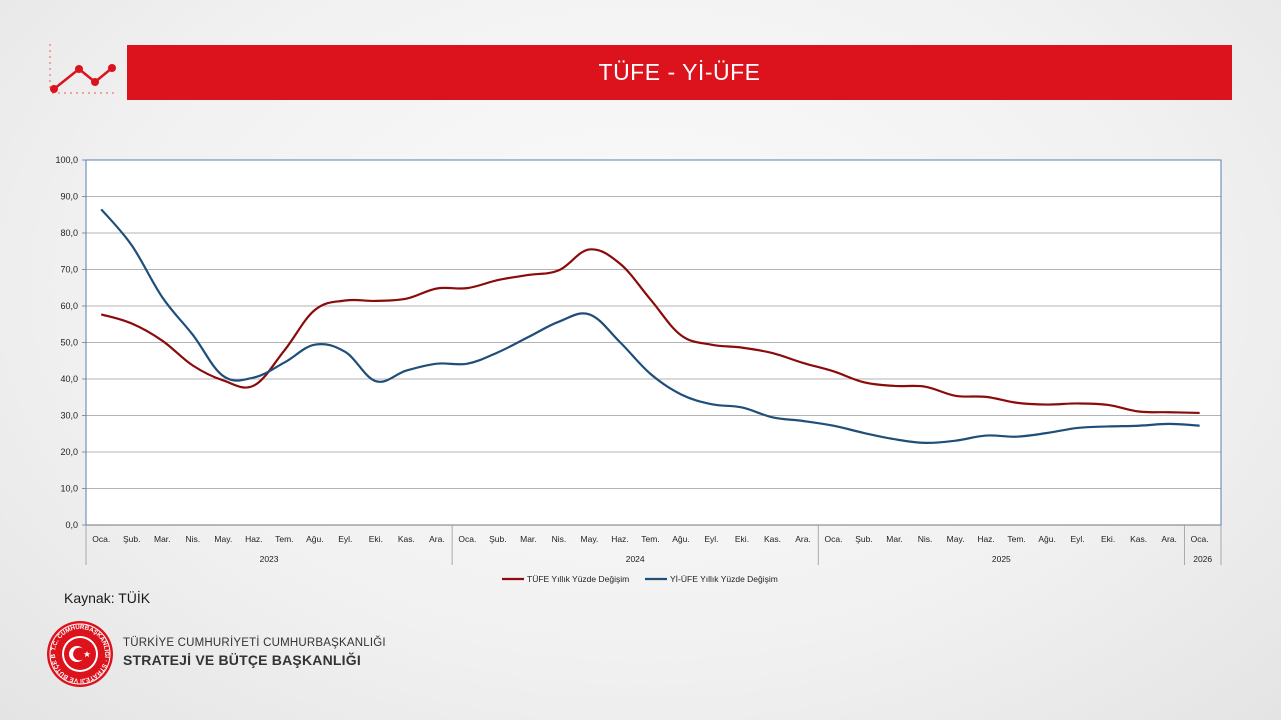 The width and height of the screenshot is (1281, 720). Describe the element at coordinates (69, 416) in the screenshot. I see `y-tick-label: 30,0` at that location.